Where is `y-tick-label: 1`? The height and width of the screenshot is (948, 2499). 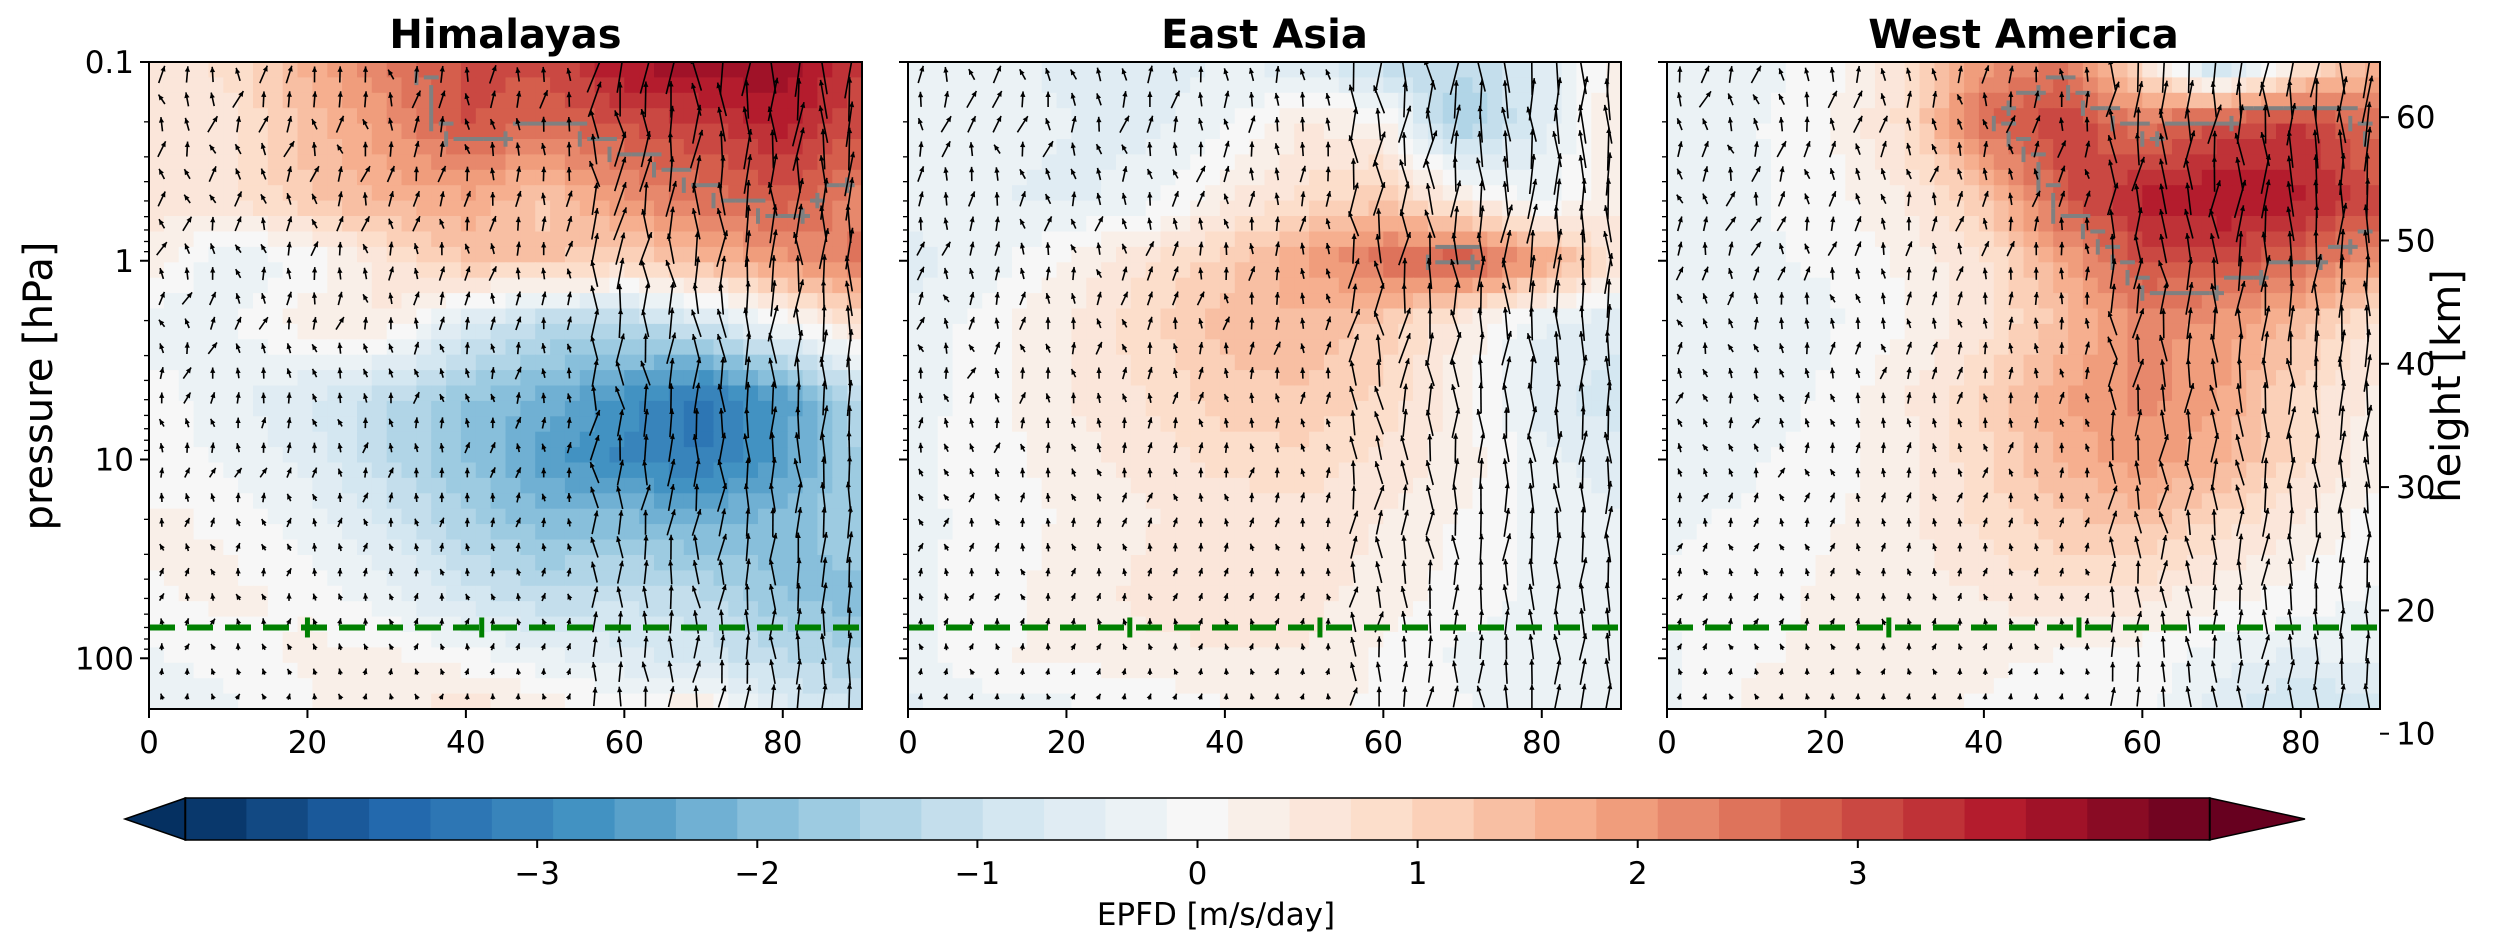 y-tick-label: 1 is located at coordinates (124, 262).